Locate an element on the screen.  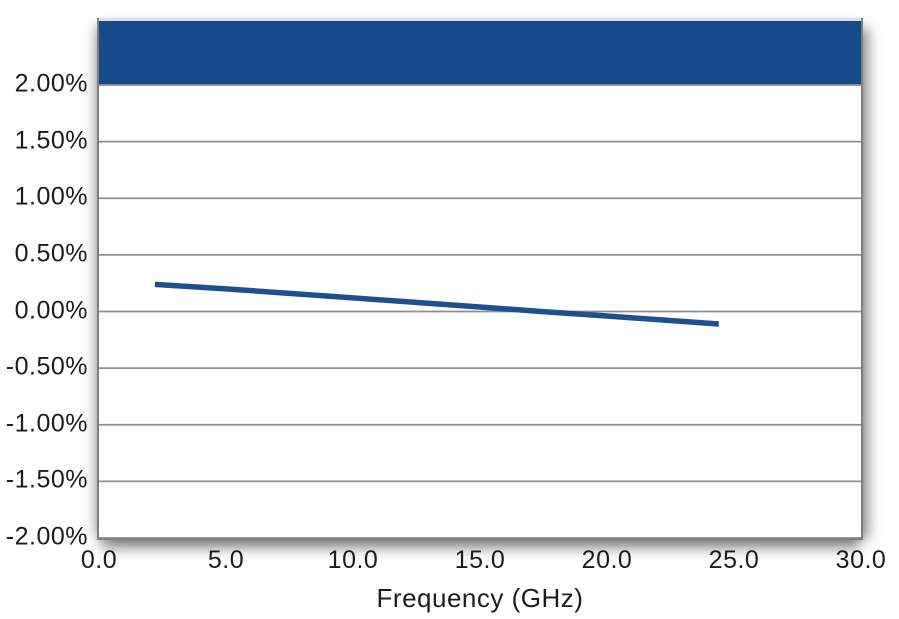
y-tick-label: 2.00% is located at coordinates (51, 83).